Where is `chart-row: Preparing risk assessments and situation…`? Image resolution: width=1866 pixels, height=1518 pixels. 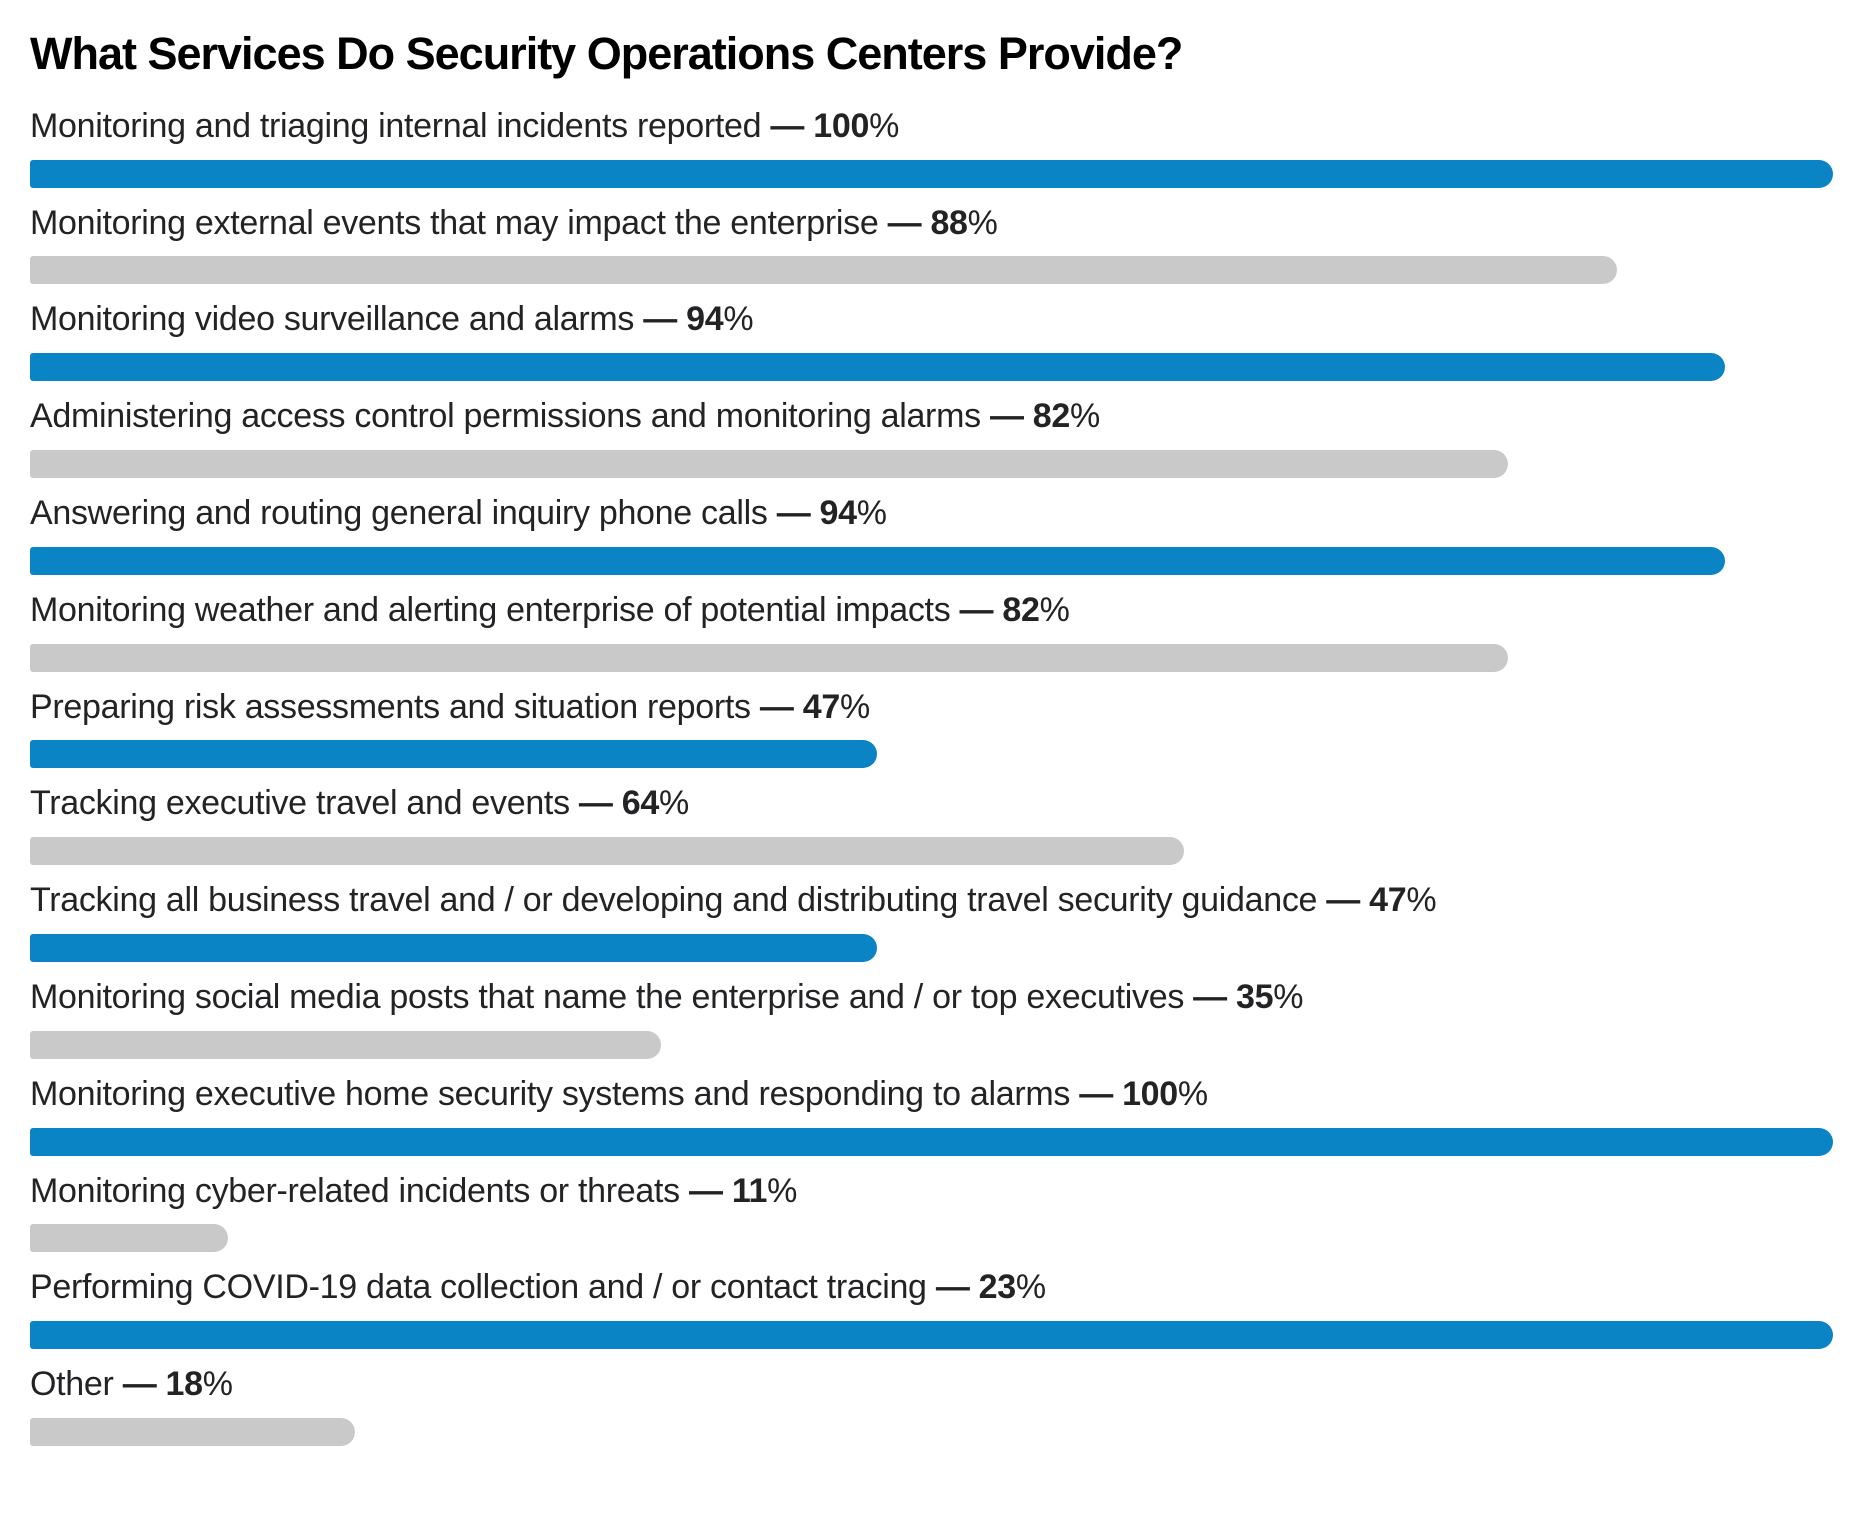
chart-row: Preparing risk assessments and situation… is located at coordinates (931, 728).